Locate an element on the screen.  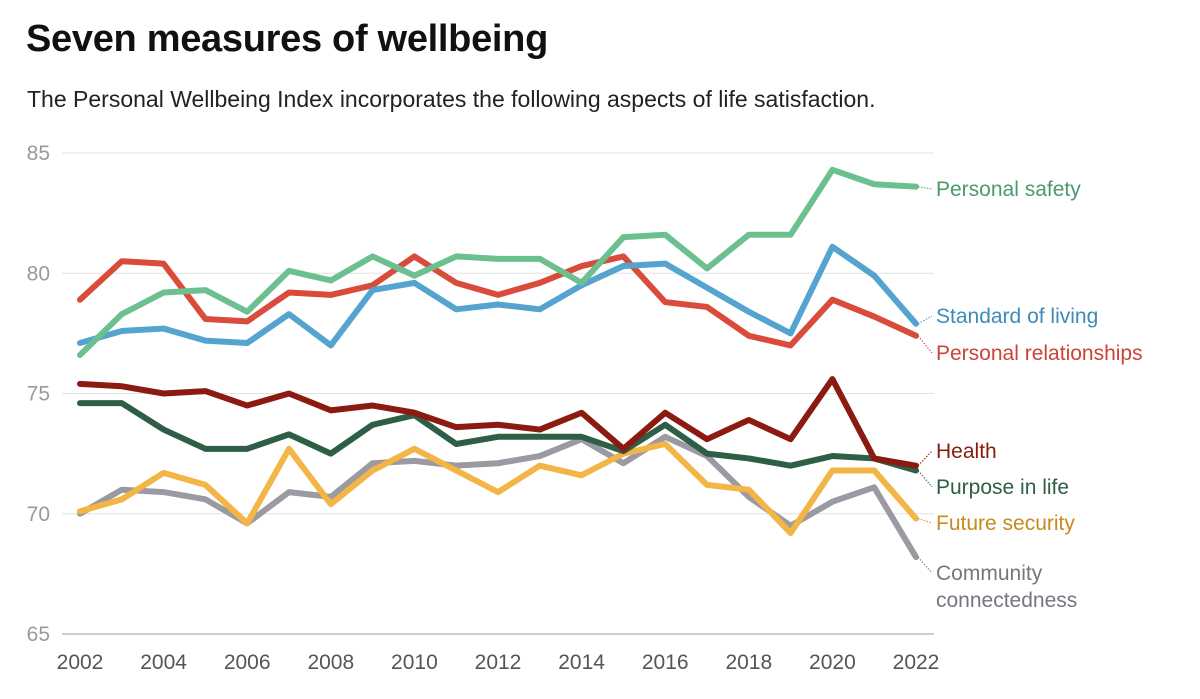
series-line-community-connectedness is located at coordinates (498, 497).